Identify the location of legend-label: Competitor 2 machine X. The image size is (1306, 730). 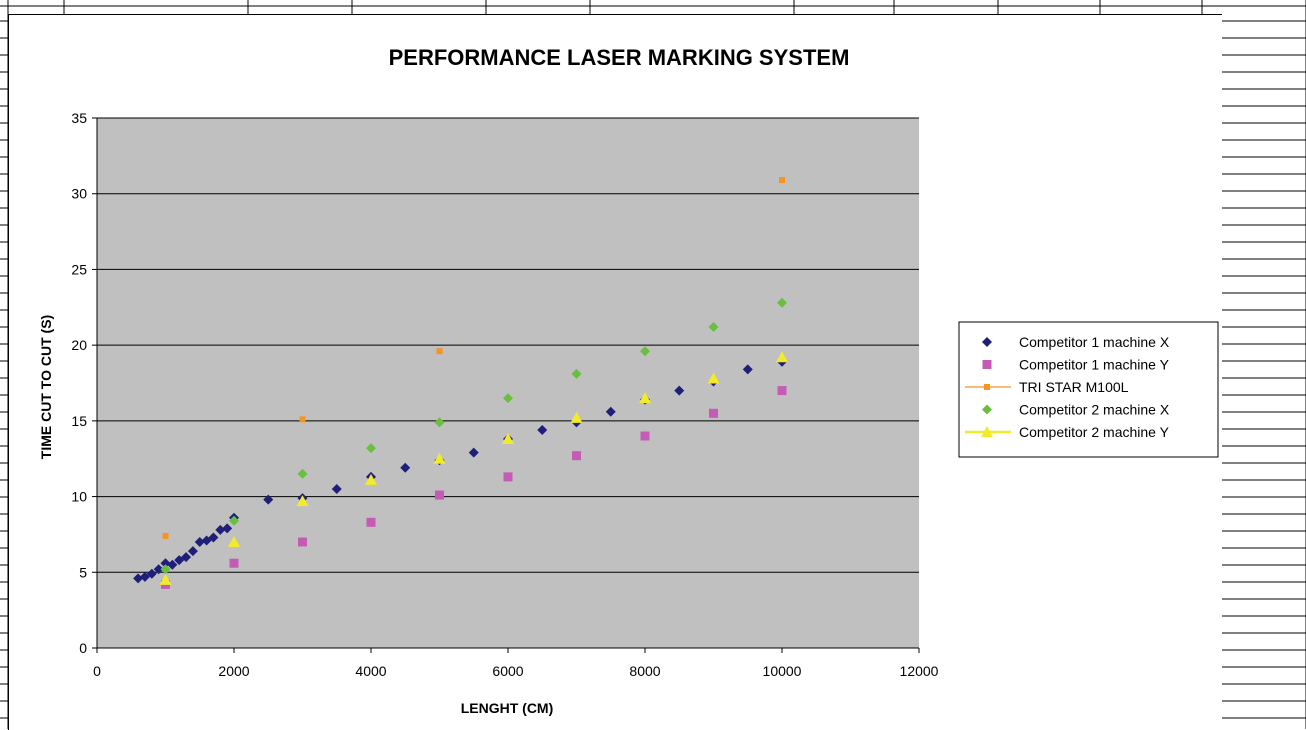
(1094, 410).